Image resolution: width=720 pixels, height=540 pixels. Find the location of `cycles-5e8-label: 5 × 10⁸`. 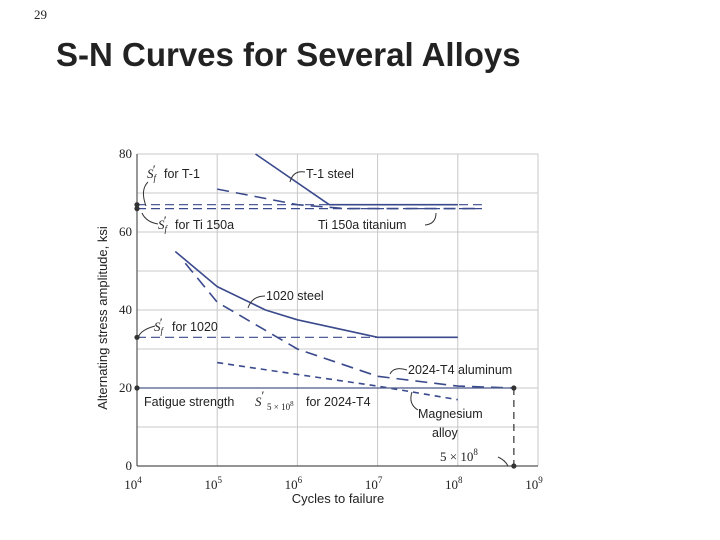

cycles-5e8-label: 5 × 10⁸ is located at coordinates (459, 455).